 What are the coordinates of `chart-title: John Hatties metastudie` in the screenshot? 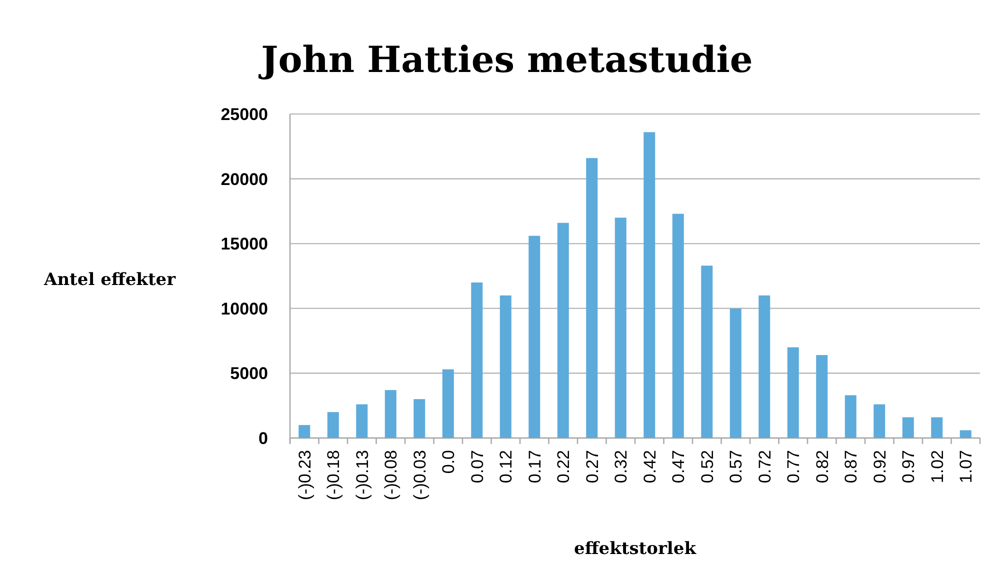 It's located at (505, 60).